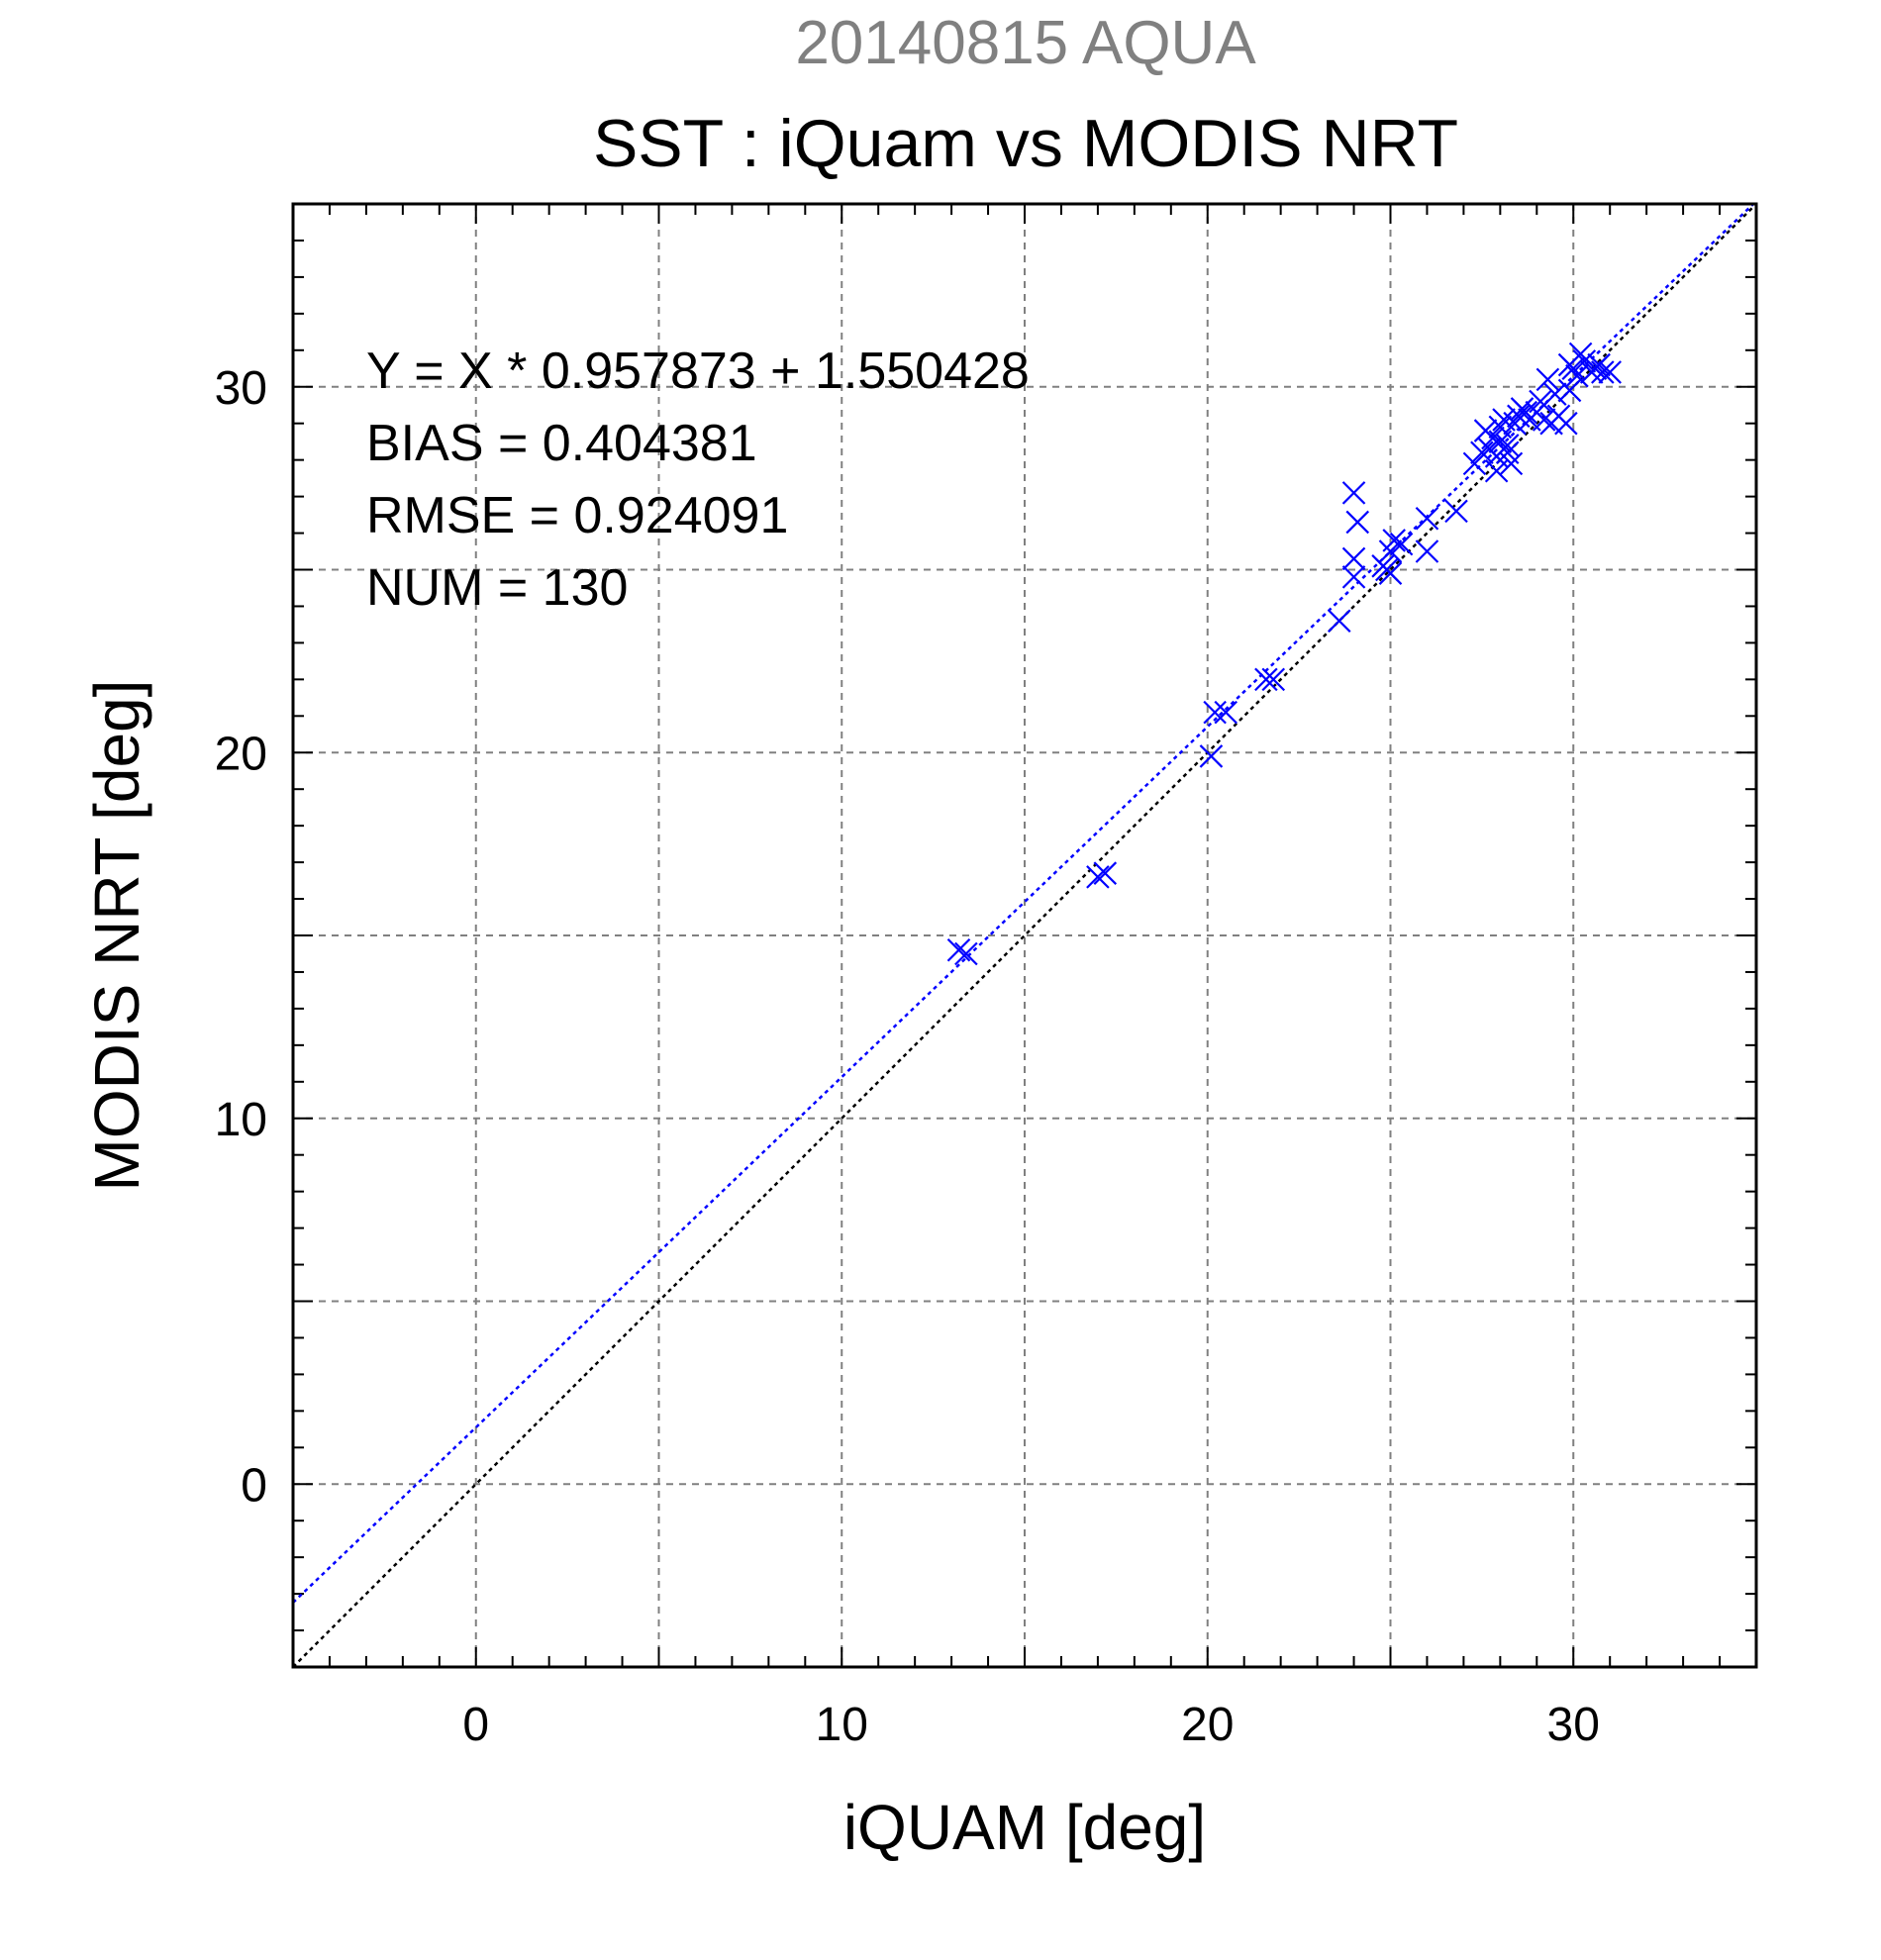  Describe the element at coordinates (241, 754) in the screenshot. I see `y-tick-label: 20` at that location.